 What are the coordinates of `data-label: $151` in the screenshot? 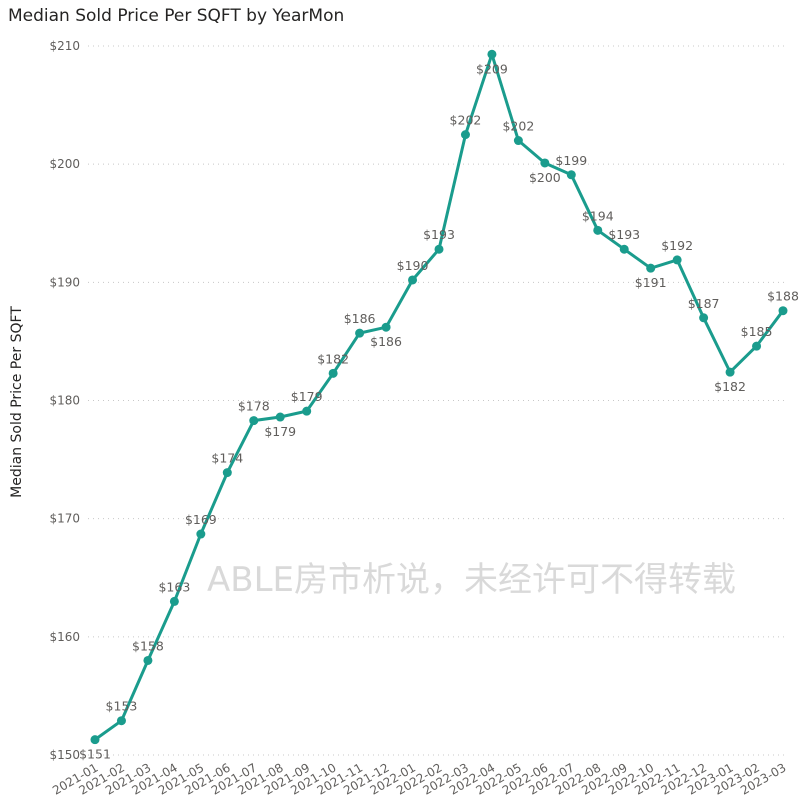 It's located at (95, 754).